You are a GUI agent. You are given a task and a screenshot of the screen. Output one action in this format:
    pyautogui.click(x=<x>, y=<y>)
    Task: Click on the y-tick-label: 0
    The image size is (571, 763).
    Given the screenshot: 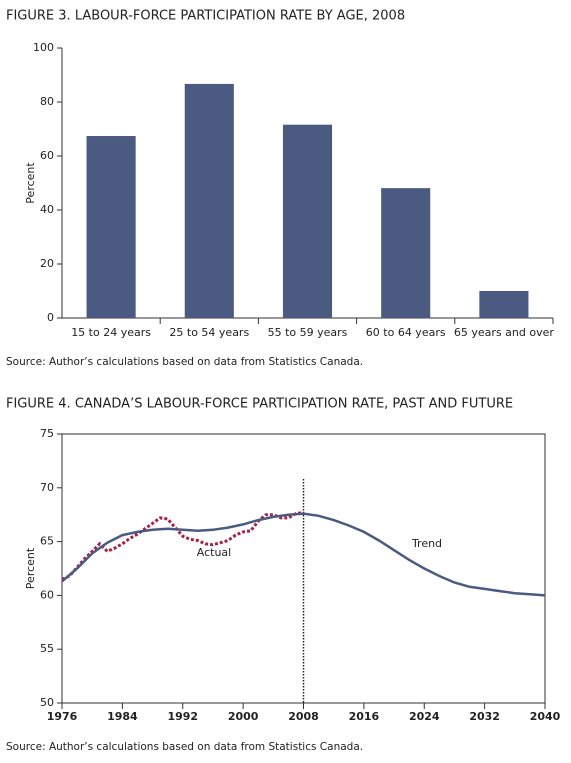 What is the action you would take?
    pyautogui.click(x=50, y=317)
    